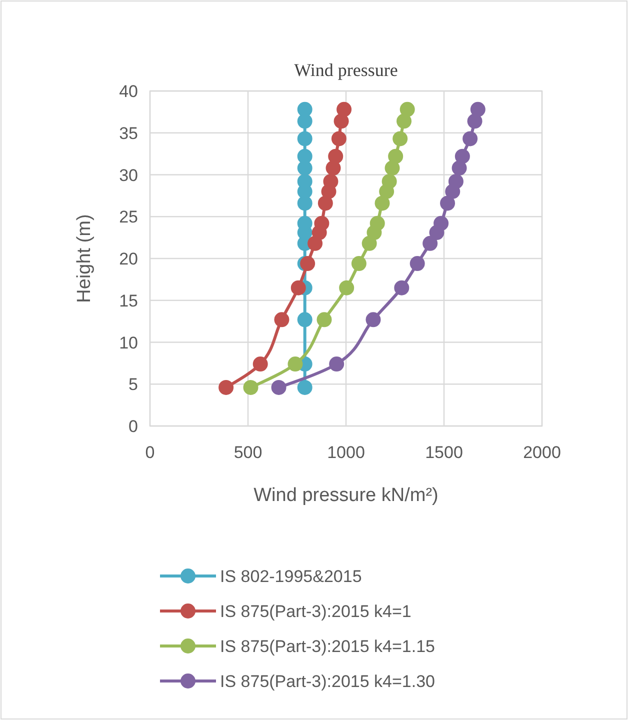 The image size is (630, 722). What do you see at coordinates (542, 452) in the screenshot?
I see `x-tick-label: 2000` at bounding box center [542, 452].